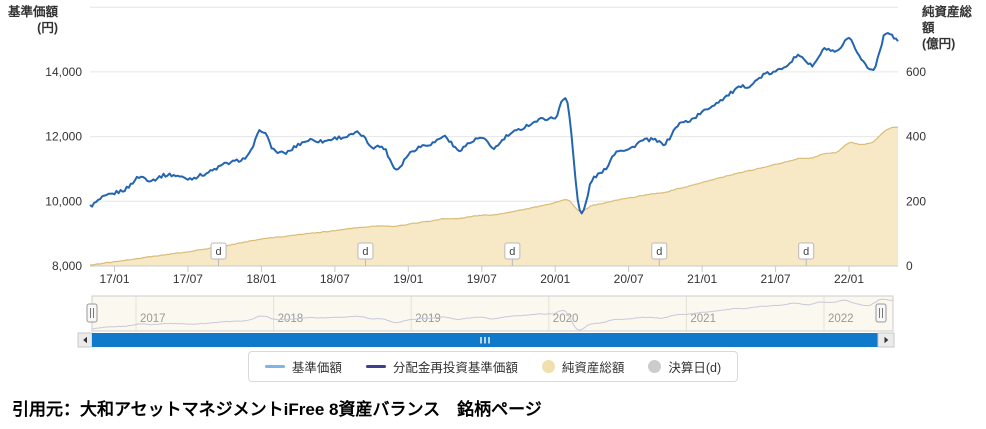 The height and width of the screenshot is (429, 986). I want to click on legend: 基準価額 分配金再投資基準価額 純資産総額 決算日(d), so click(493, 366).